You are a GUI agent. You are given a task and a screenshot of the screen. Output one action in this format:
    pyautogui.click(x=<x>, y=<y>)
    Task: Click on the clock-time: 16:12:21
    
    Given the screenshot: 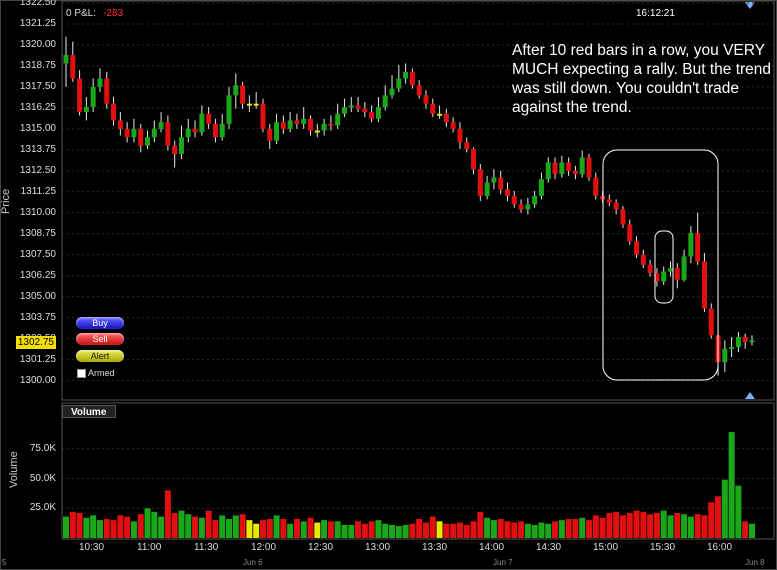 What is the action you would take?
    pyautogui.click(x=655, y=13)
    